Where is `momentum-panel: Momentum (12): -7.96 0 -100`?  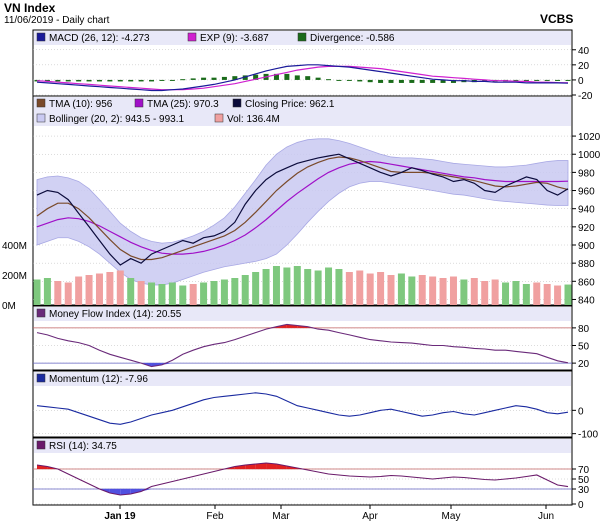 momentum-panel: Momentum (12): -7.96 0 -100 is located at coordinates (315, 405).